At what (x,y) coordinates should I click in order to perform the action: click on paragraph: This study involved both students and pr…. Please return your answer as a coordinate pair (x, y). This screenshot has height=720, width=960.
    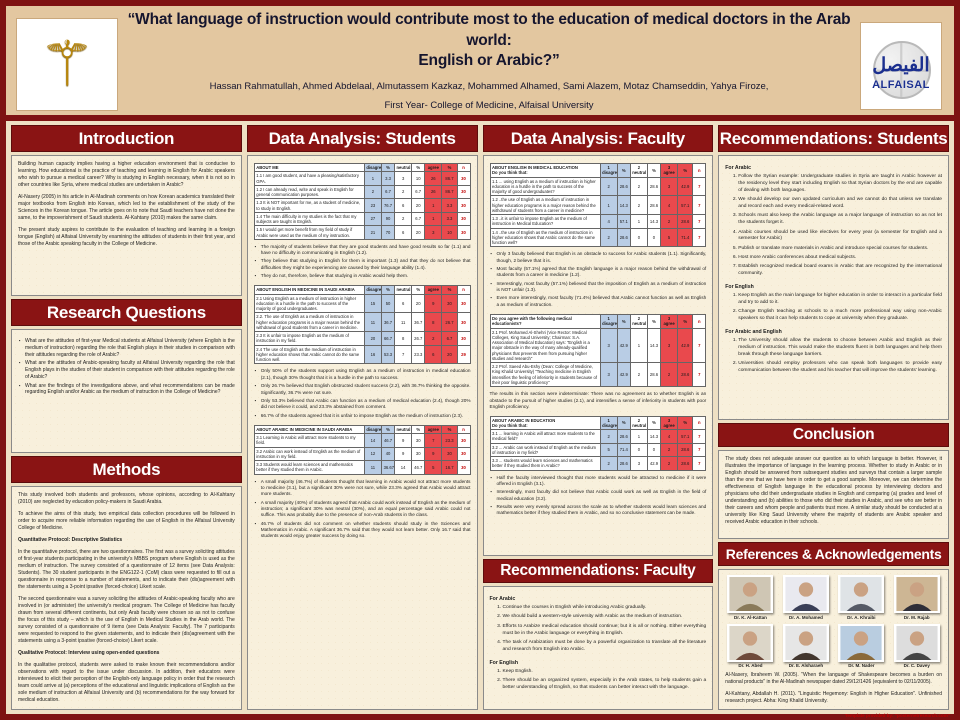
    Looking at the image, I should click on (126, 498).